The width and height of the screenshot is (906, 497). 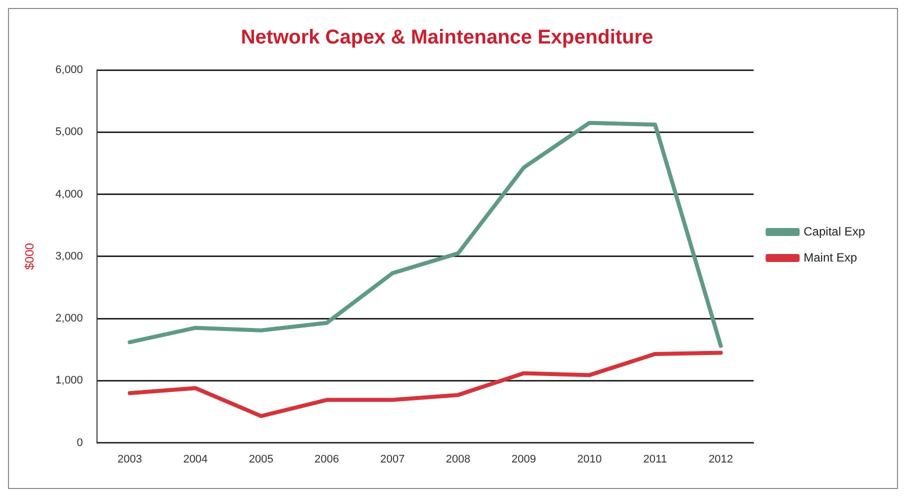 I want to click on x-tick-label: 2008, so click(x=458, y=459).